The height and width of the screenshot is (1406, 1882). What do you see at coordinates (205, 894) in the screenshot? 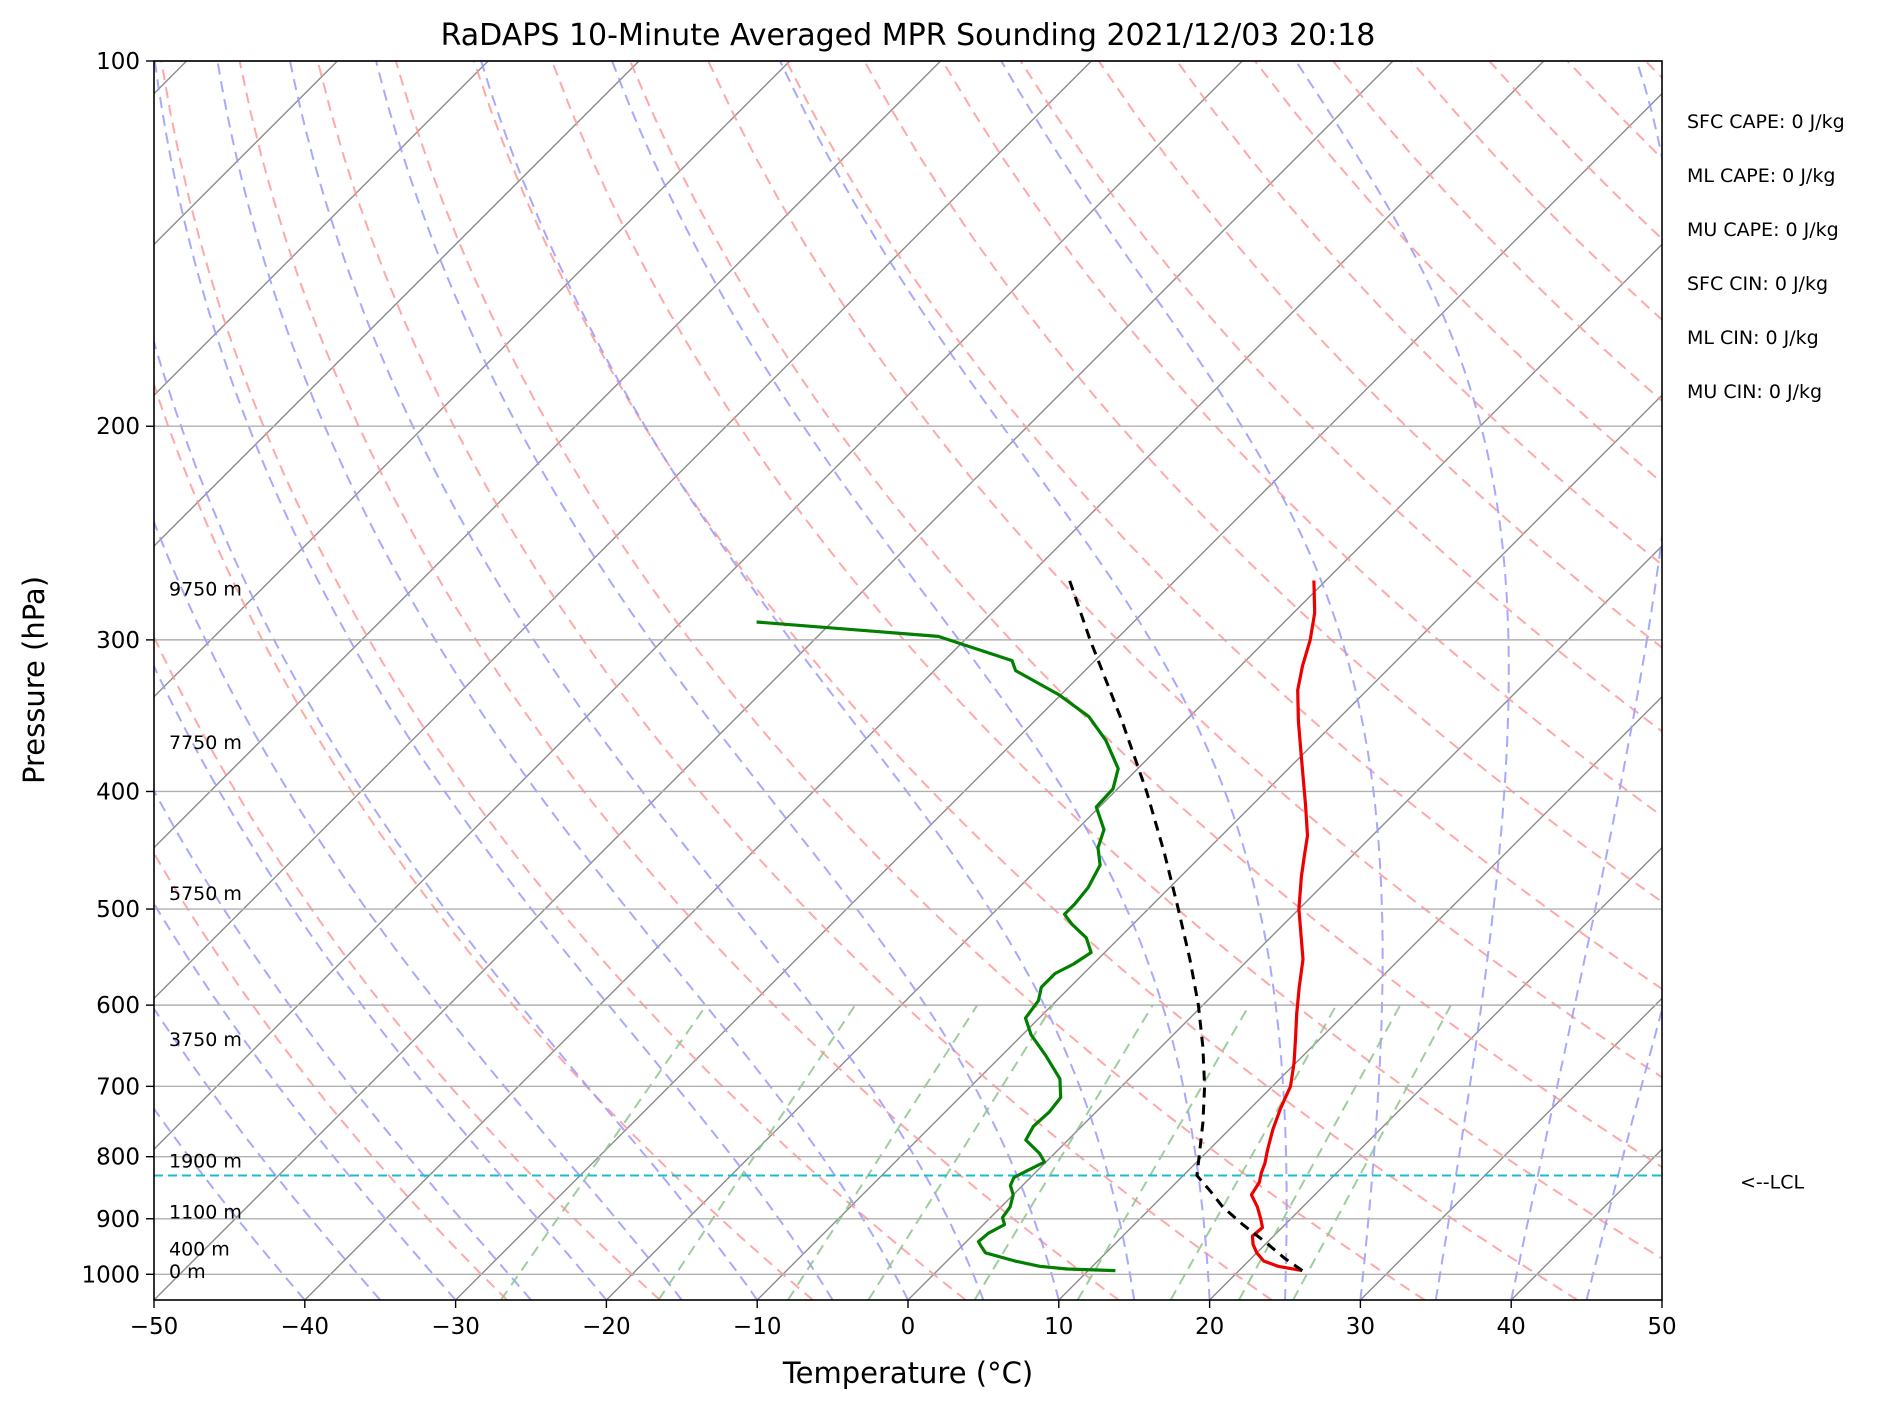
I see `height-label: 5750 m` at bounding box center [205, 894].